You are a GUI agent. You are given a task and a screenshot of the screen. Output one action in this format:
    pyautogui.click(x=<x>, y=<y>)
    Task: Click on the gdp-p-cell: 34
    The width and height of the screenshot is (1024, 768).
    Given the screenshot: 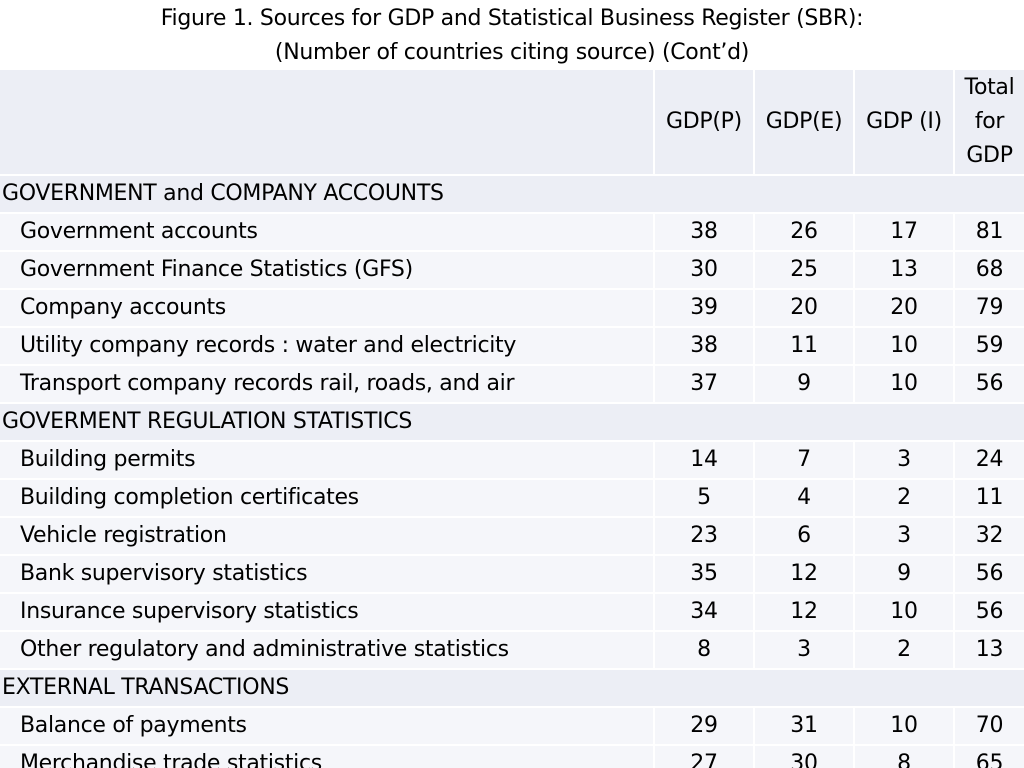 What is the action you would take?
    pyautogui.click(x=704, y=612)
    